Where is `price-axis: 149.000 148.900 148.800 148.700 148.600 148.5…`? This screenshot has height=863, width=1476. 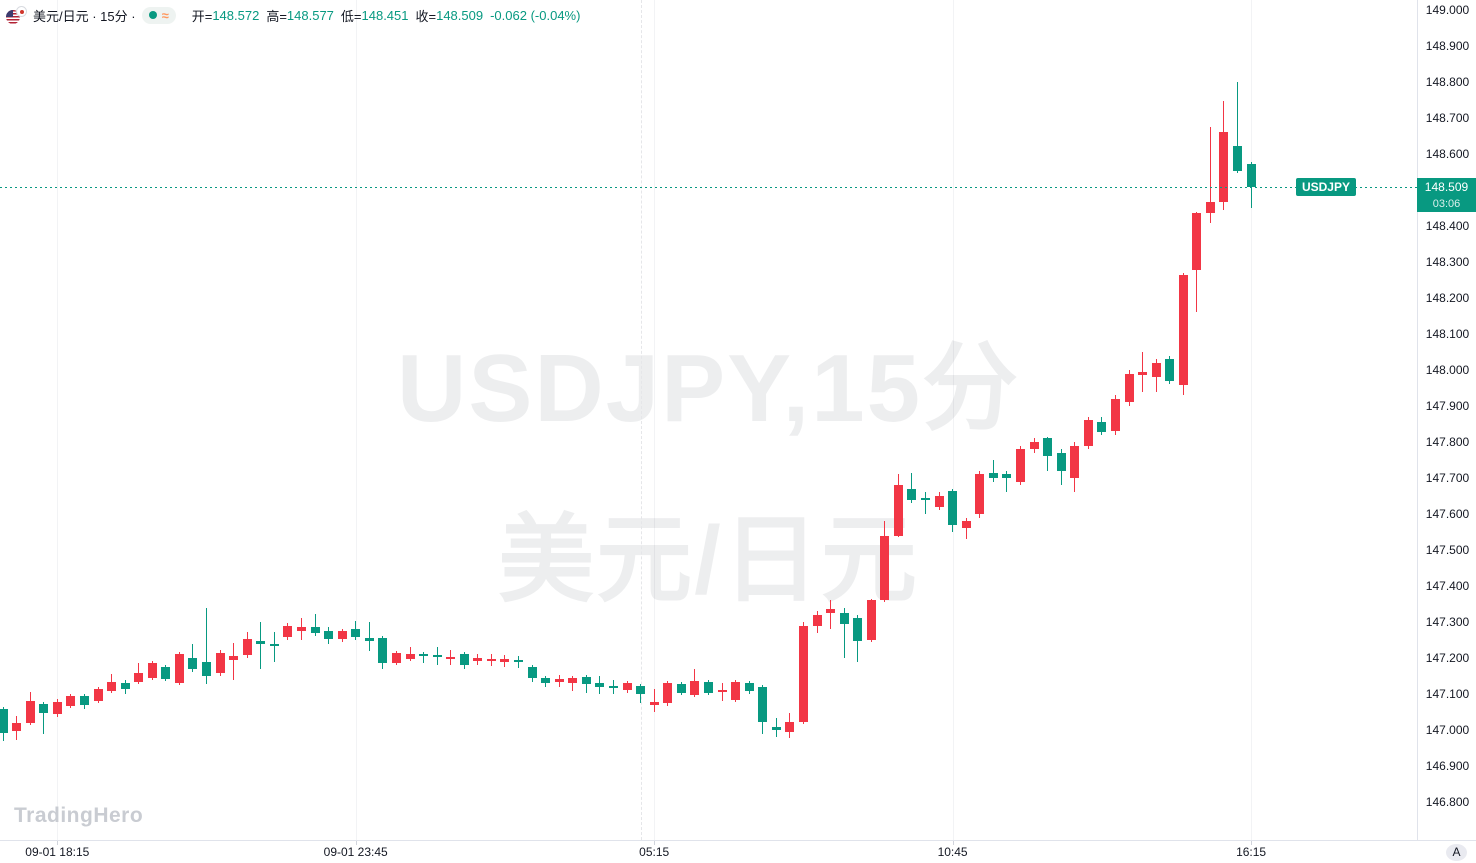
price-axis: 149.000 148.900 148.800 148.700 148.600 148.5… is located at coordinates (1446, 431).